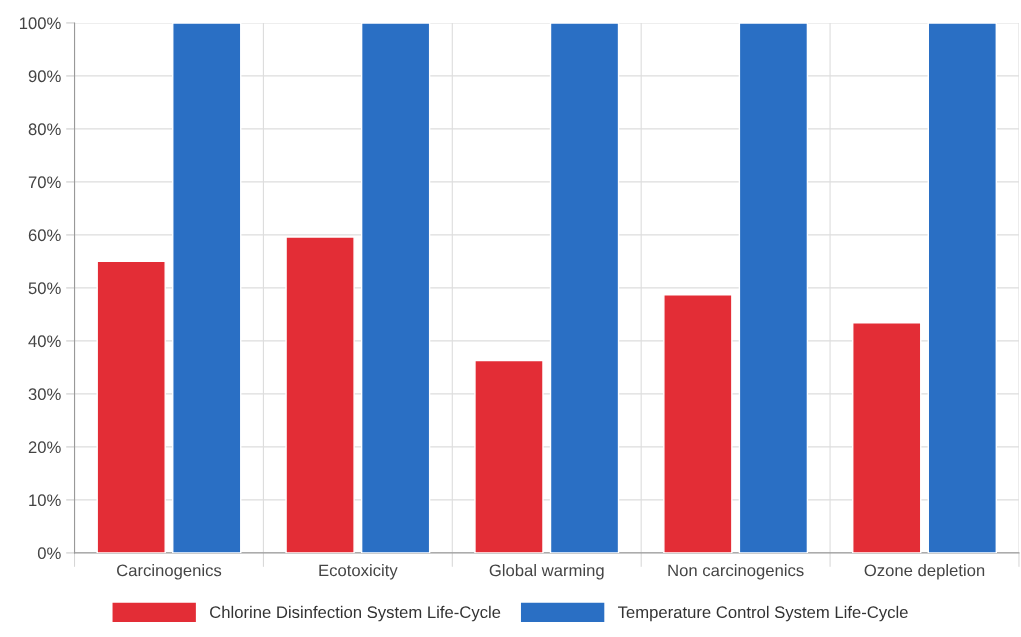 The width and height of the screenshot is (1021, 637). I want to click on legend-label: Temperature Control System Life-Cycle, so click(763, 613).